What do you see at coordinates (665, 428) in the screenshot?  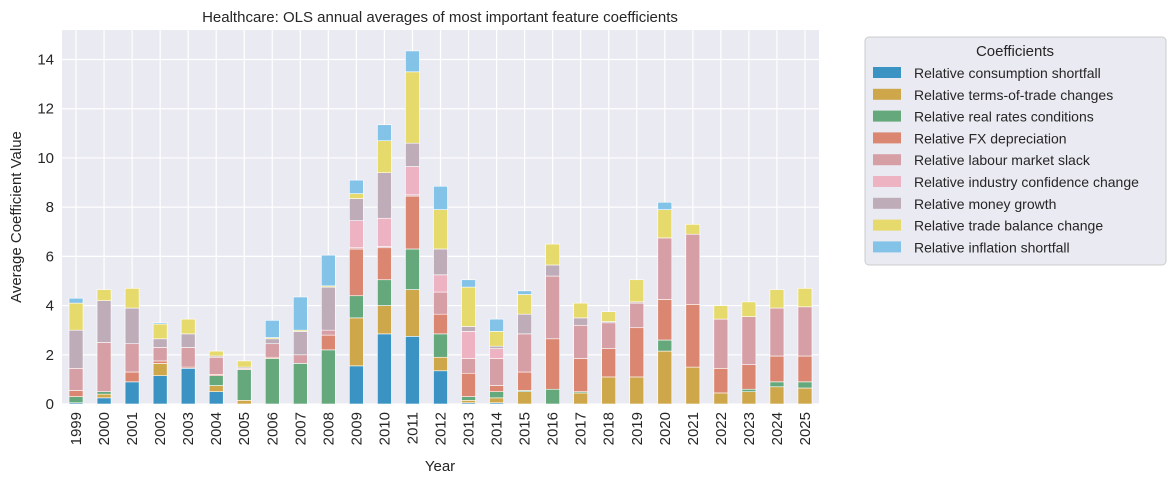 I see `x-tick-label: 2020` at bounding box center [665, 428].